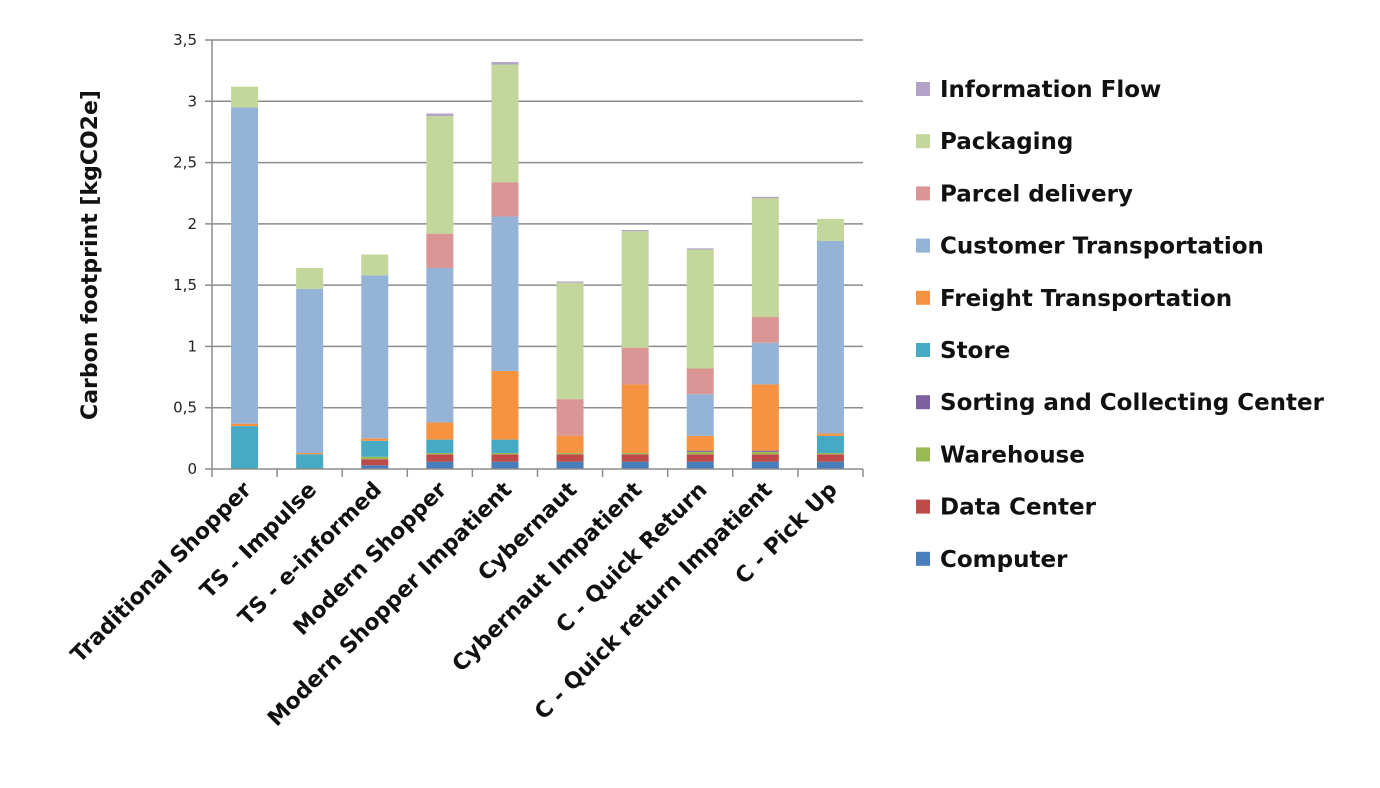  Describe the element at coordinates (185, 40) in the screenshot. I see `y-tick-label: 3,5` at that location.